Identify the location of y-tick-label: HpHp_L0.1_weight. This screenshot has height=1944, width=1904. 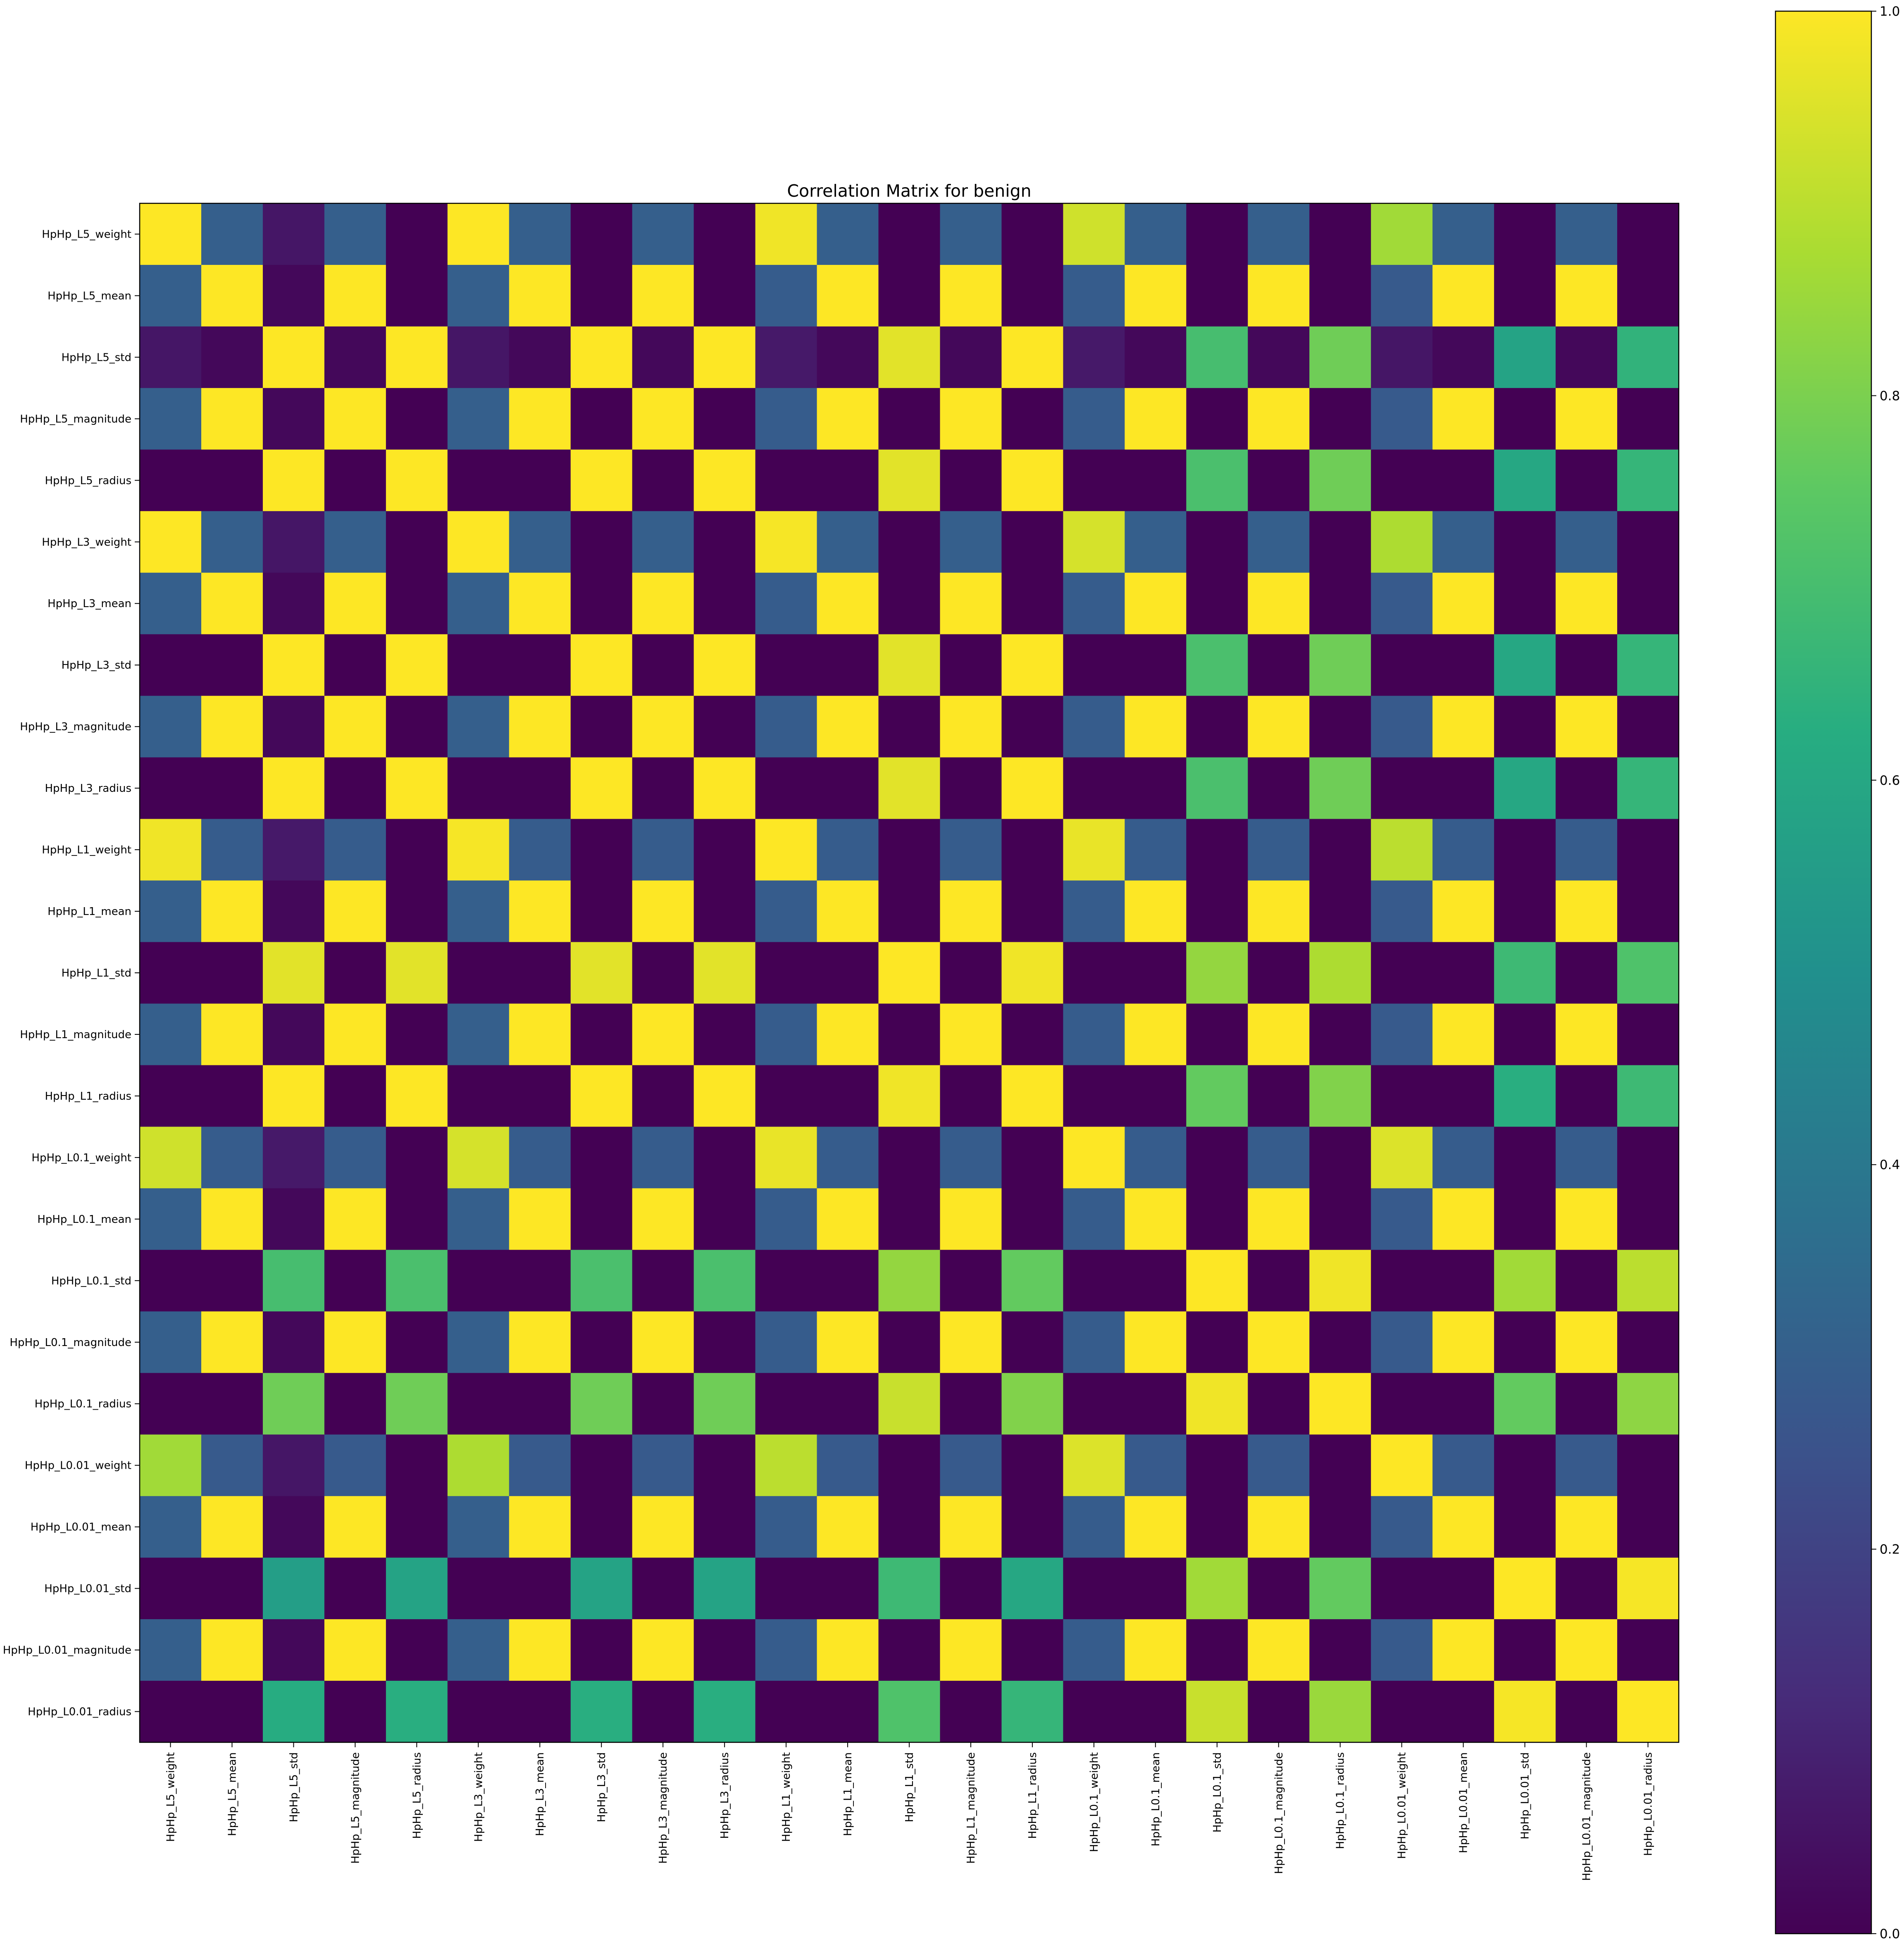
(81, 1158).